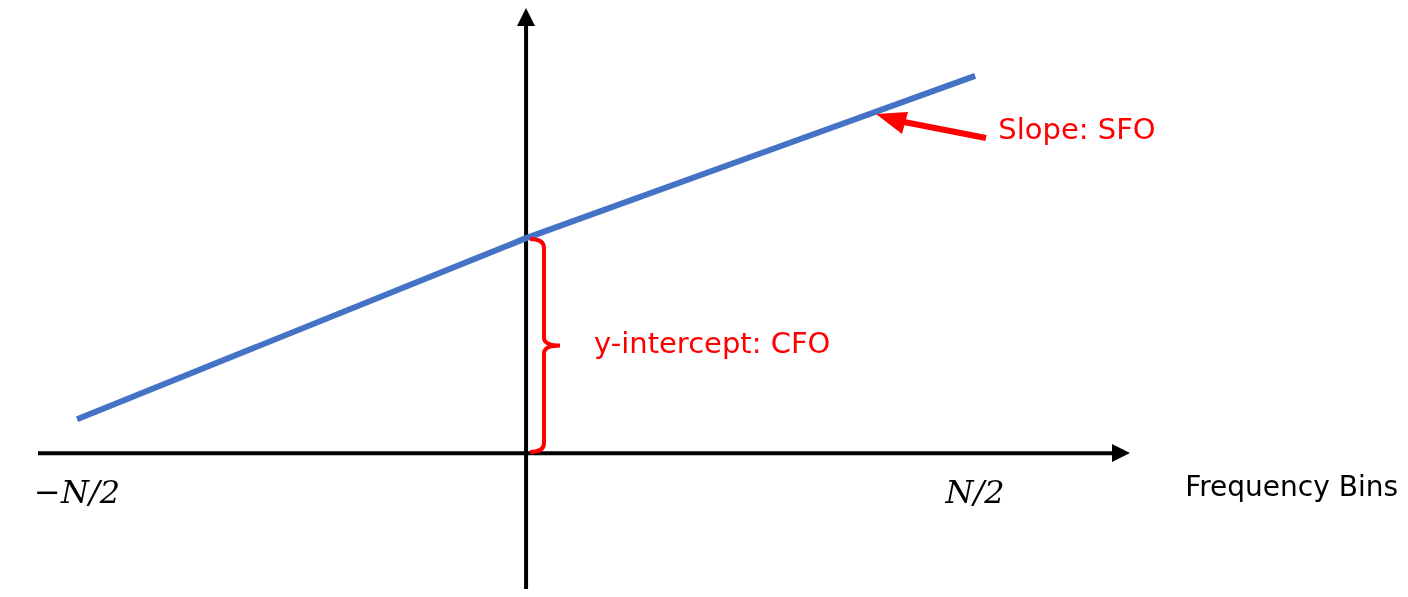 The width and height of the screenshot is (1408, 597). What do you see at coordinates (712, 343) in the screenshot?
I see `annotation: y-intercept: CFO` at bounding box center [712, 343].